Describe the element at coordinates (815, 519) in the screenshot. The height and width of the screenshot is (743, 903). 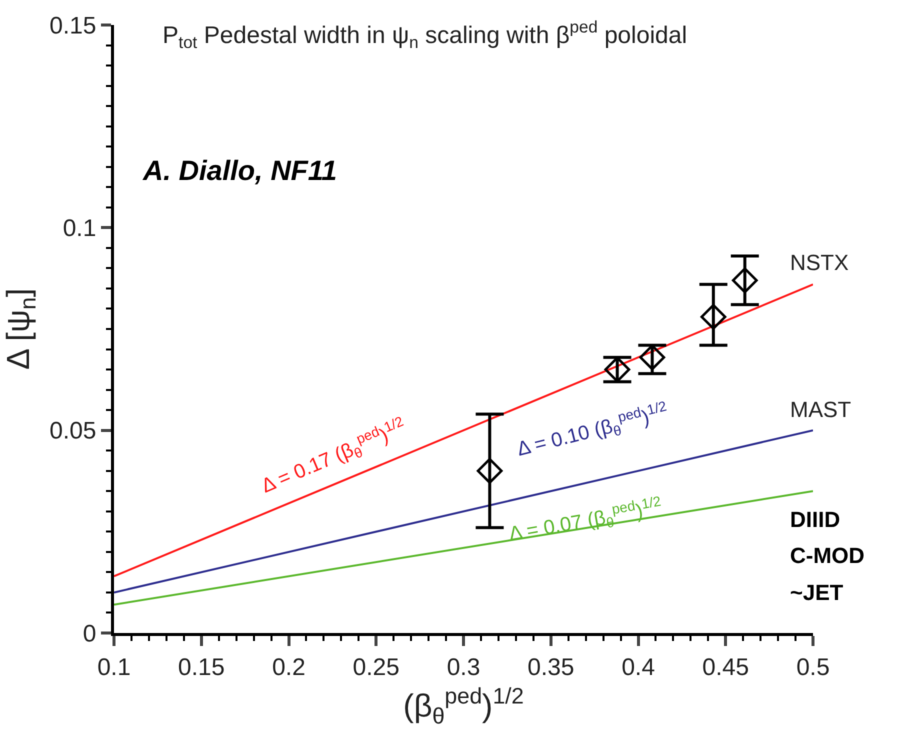
I see `annotation: DIIID` at that location.